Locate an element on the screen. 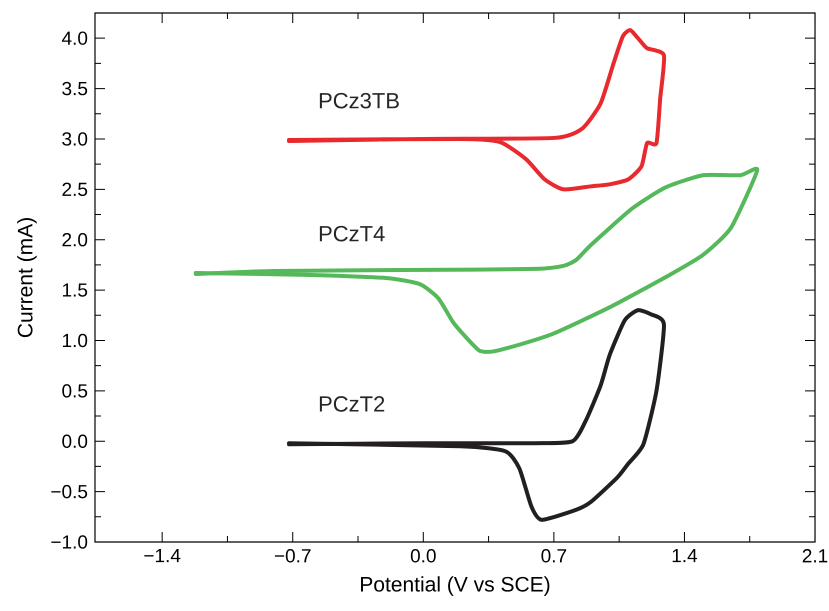  series-label: PCz3TB is located at coordinates (359, 100).